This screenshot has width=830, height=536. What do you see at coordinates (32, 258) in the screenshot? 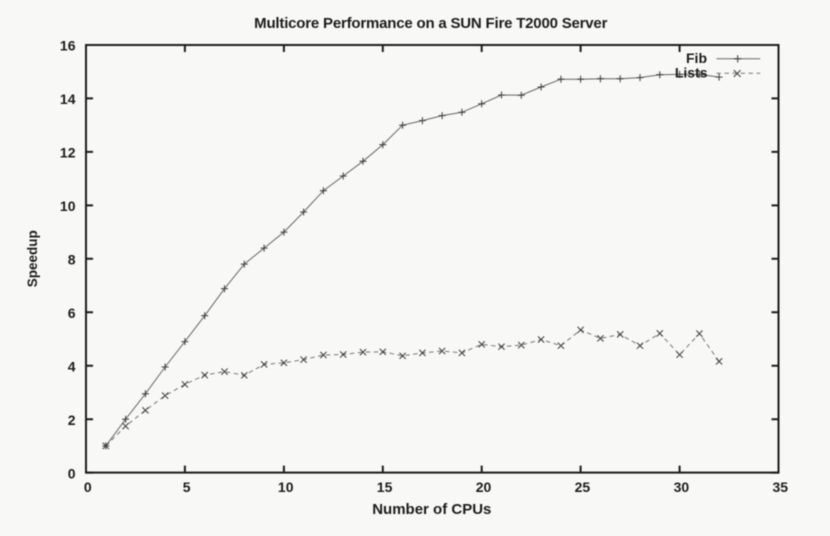
I see `svg-text: Speedup` at bounding box center [32, 258].